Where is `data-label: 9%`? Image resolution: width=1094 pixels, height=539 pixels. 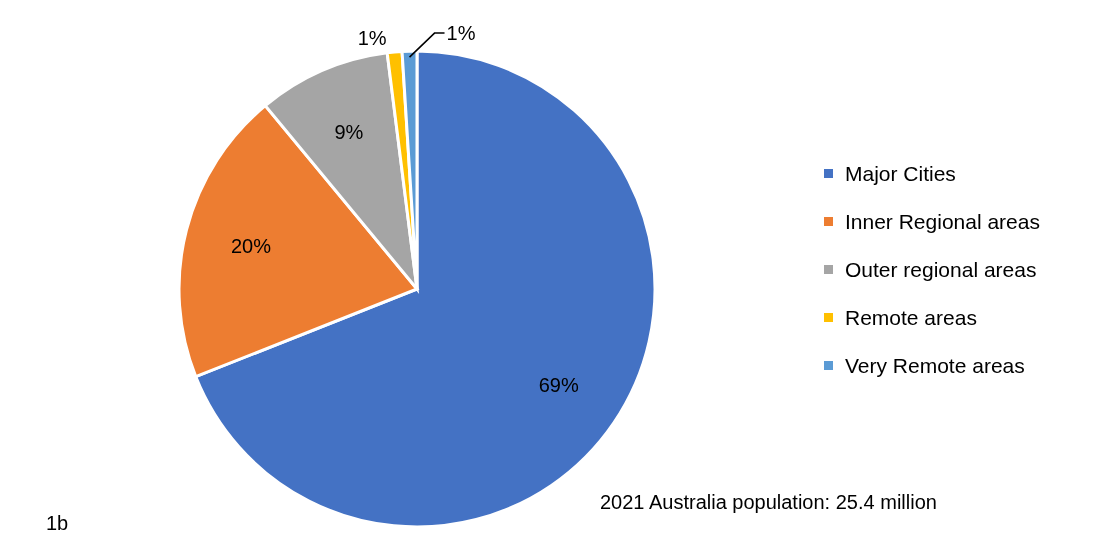
data-label: 9% is located at coordinates (349, 131).